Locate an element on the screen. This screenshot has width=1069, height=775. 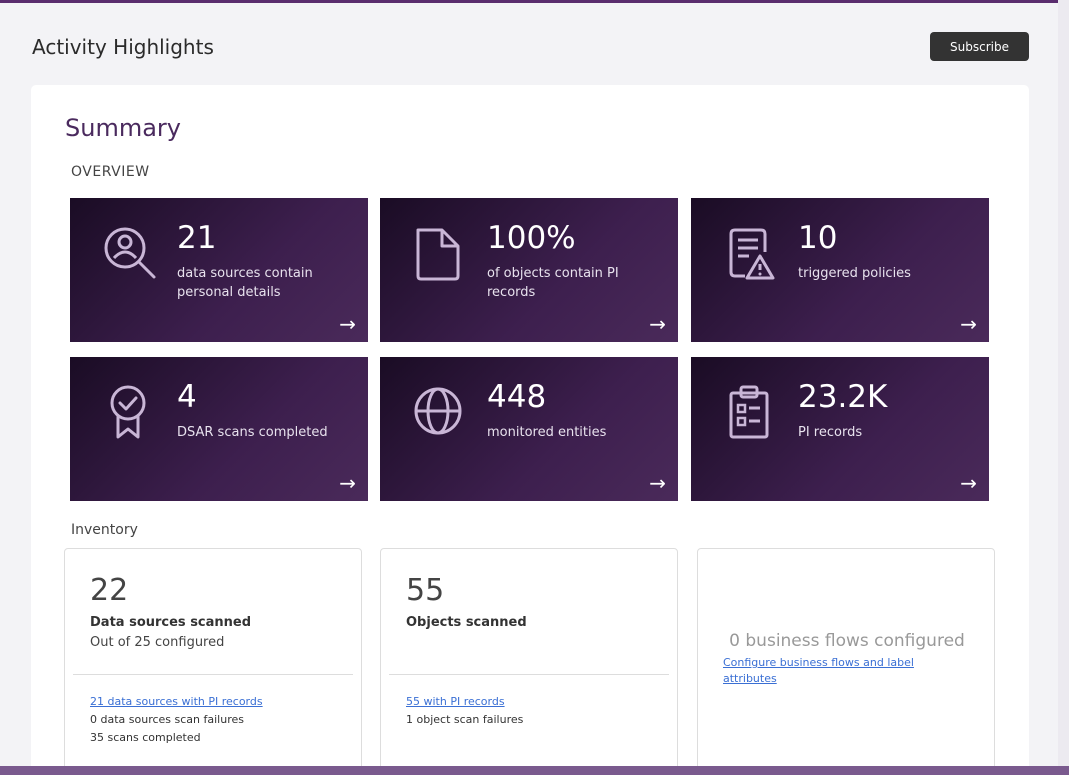
policy-alert-icon is located at coordinates (752, 254).